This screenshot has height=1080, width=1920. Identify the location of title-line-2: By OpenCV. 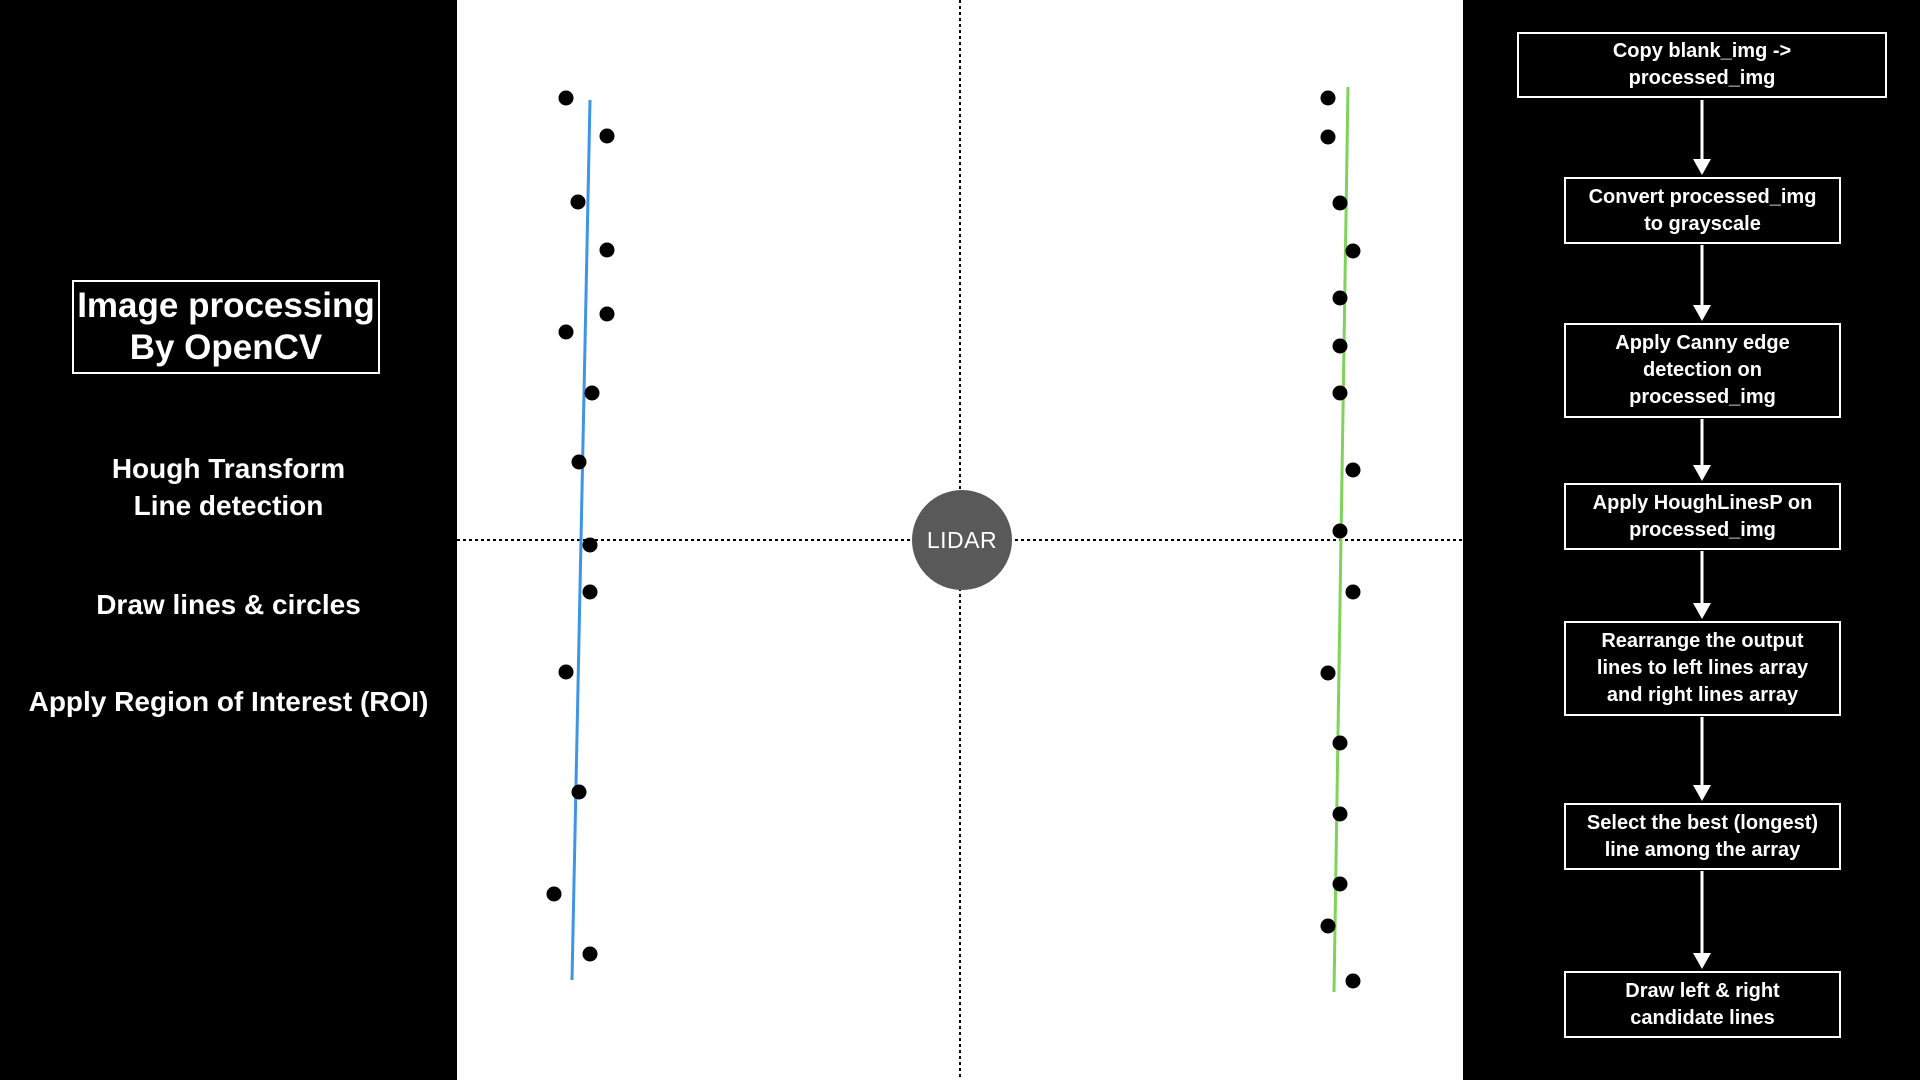
(226, 347).